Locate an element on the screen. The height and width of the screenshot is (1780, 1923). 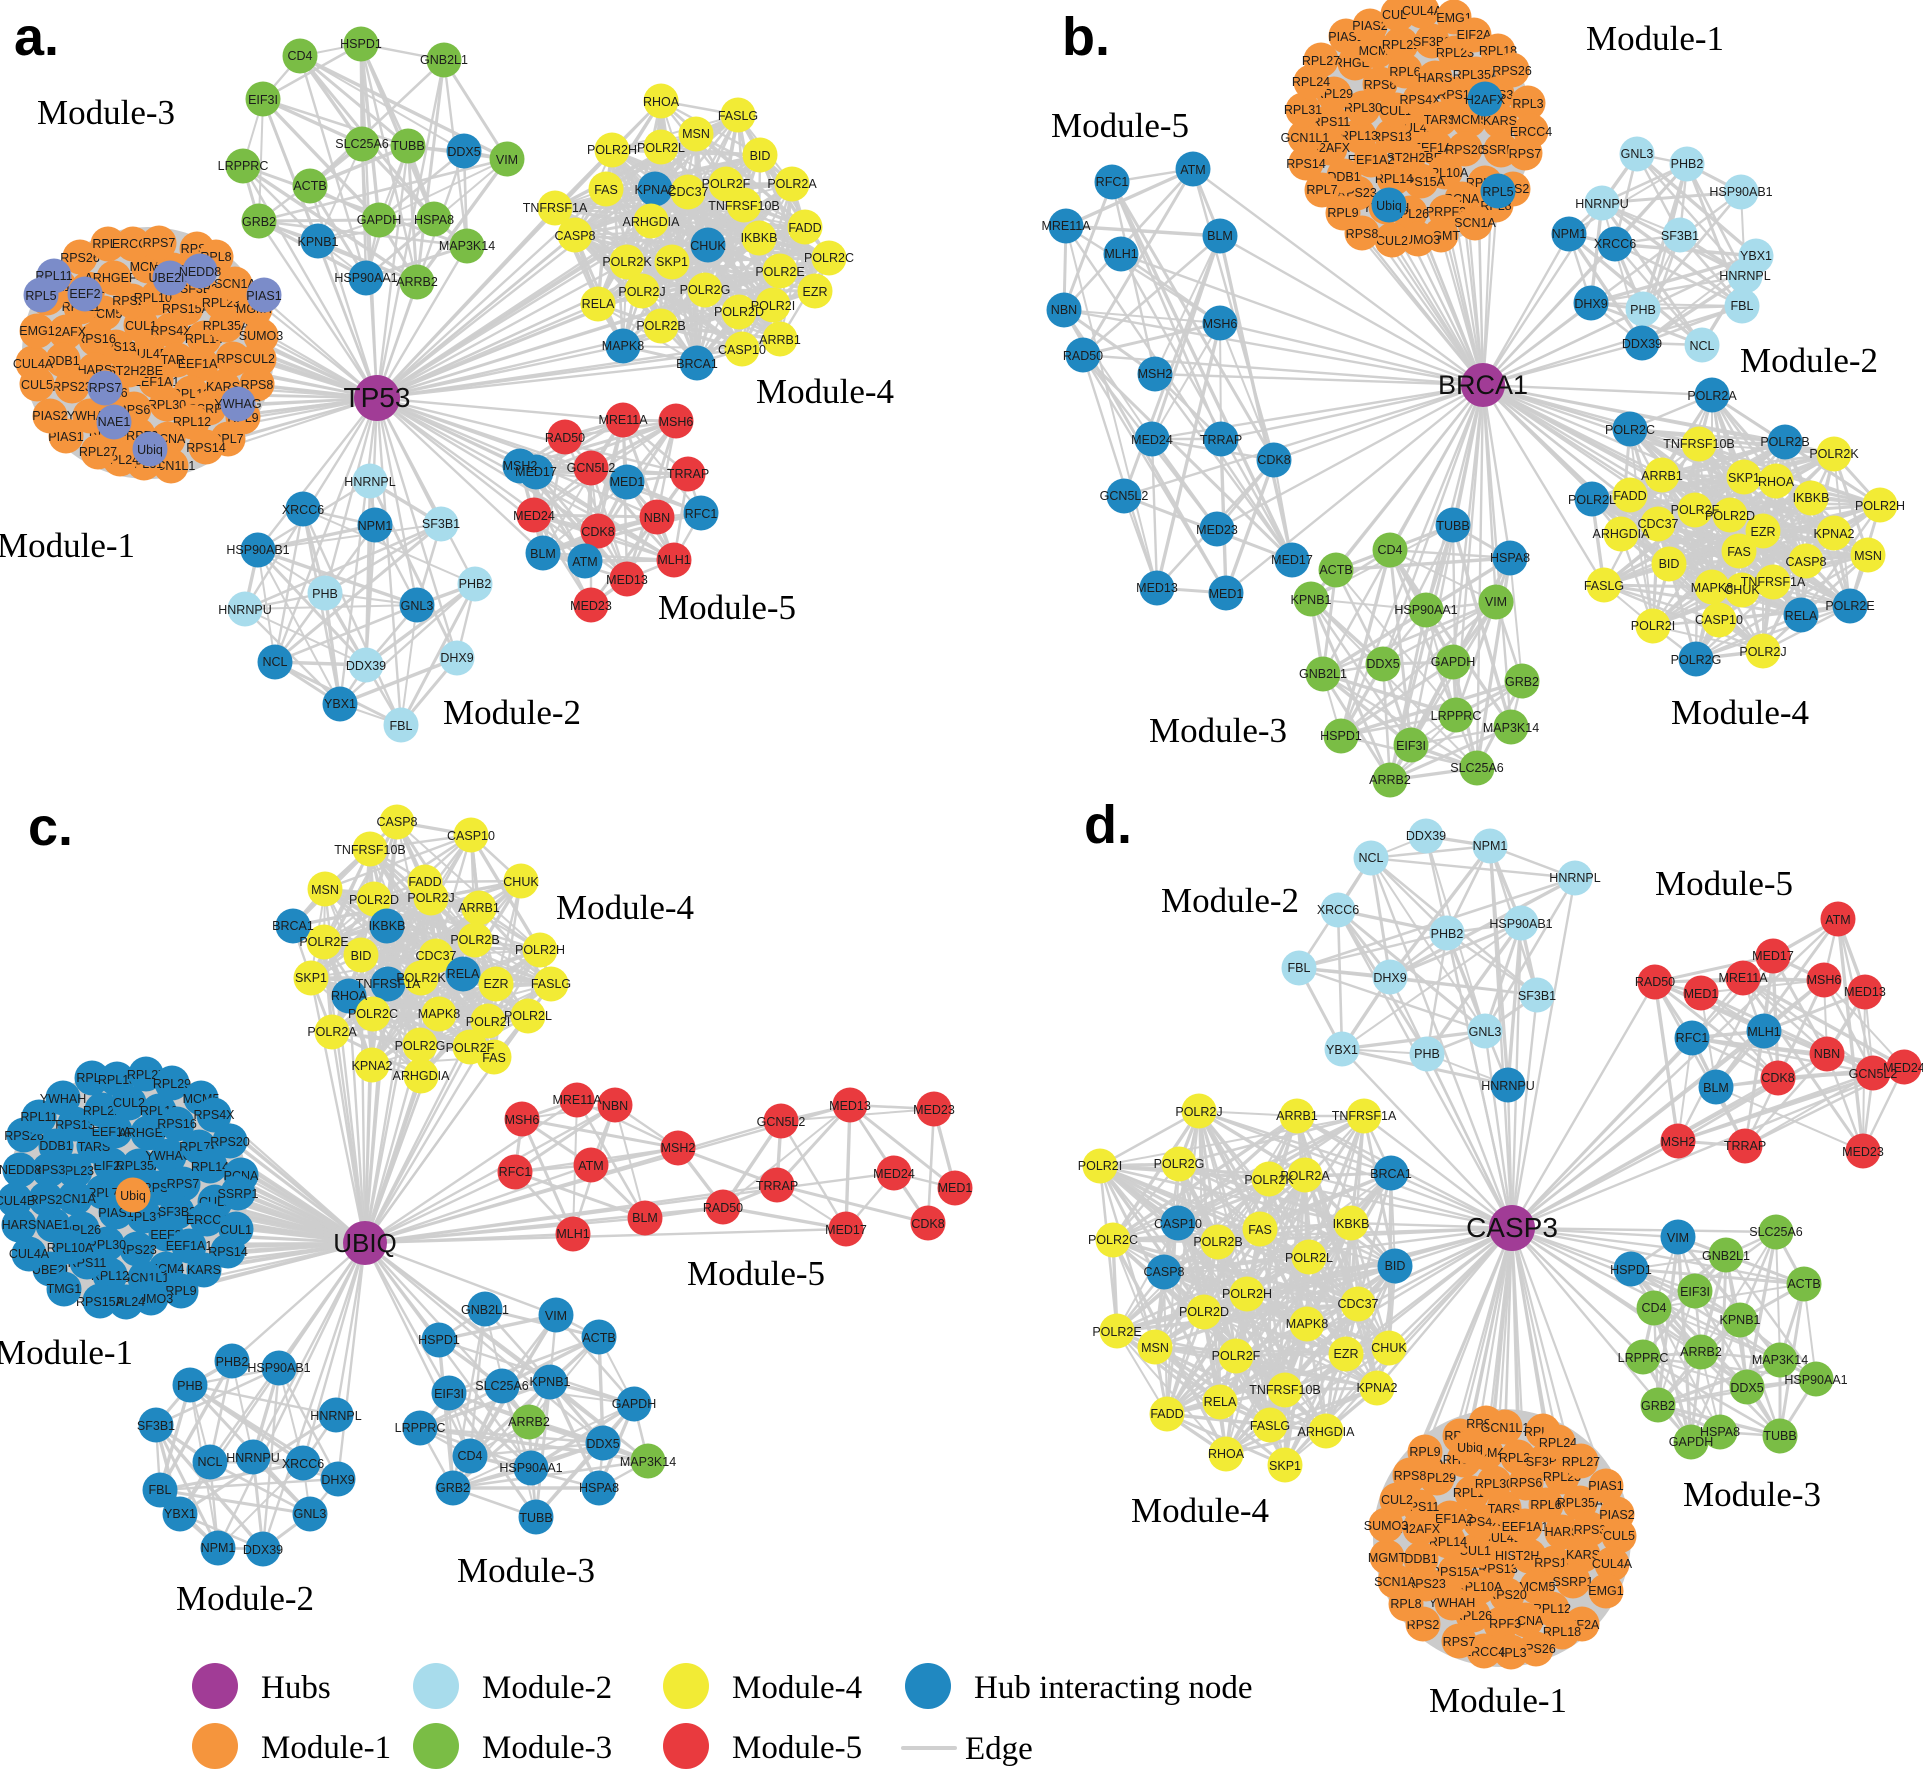
svg-text: POLR2I is located at coordinates (1653, 626).